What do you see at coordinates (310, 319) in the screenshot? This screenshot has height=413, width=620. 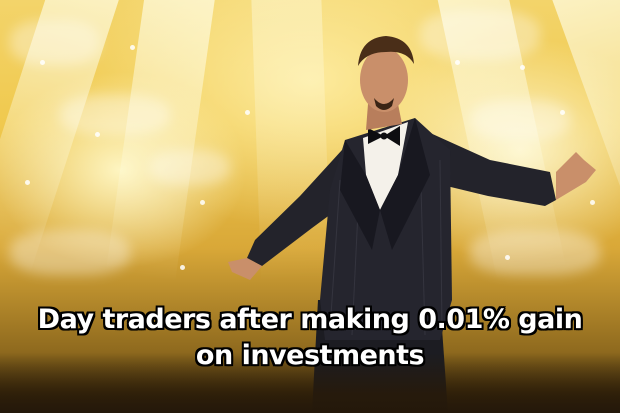 I see `caption-line-1: Day traders after making 0.01% gain` at bounding box center [310, 319].